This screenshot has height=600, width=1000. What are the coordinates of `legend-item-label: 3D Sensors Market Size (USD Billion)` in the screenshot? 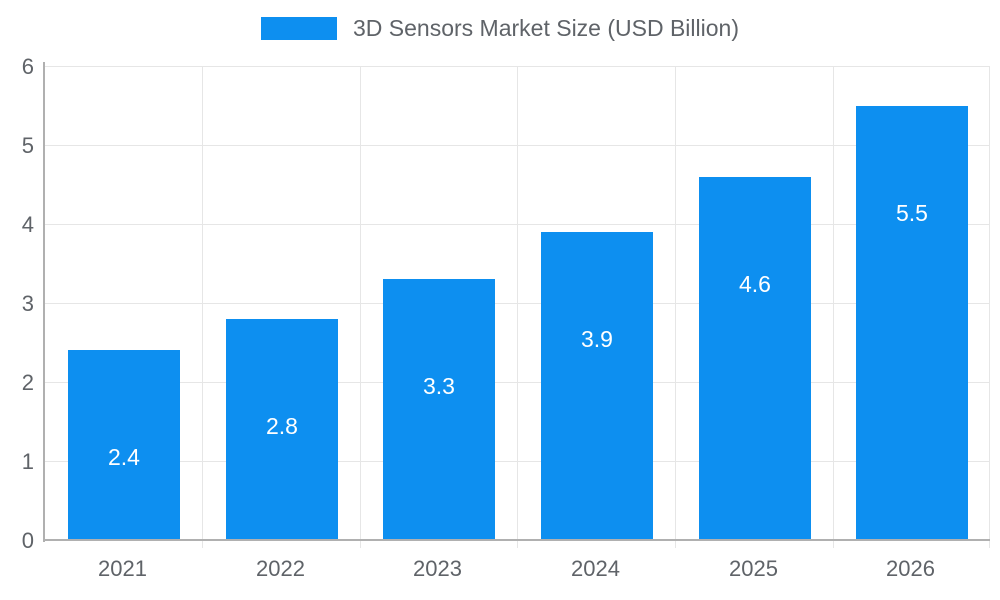 It's located at (545, 27).